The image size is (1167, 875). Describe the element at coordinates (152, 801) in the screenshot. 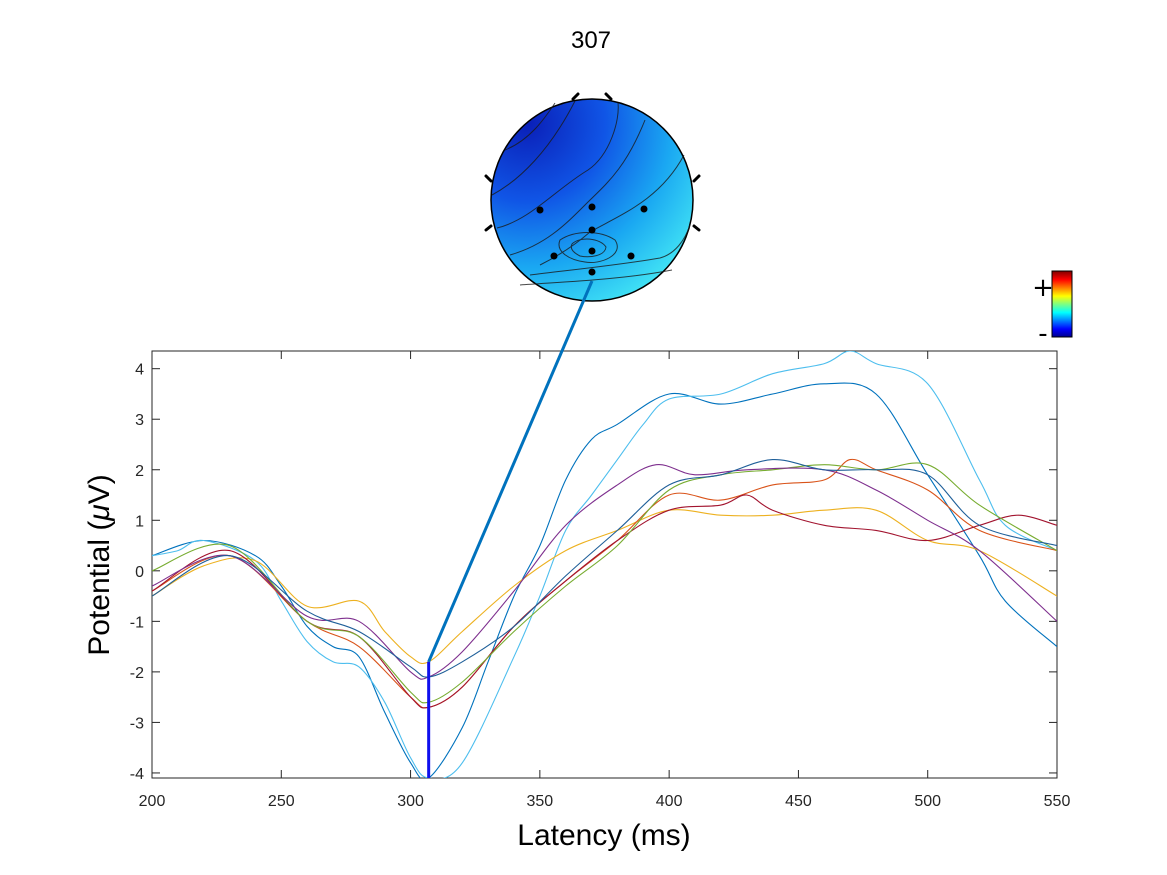

I see `x-tick-label: 200` at that location.